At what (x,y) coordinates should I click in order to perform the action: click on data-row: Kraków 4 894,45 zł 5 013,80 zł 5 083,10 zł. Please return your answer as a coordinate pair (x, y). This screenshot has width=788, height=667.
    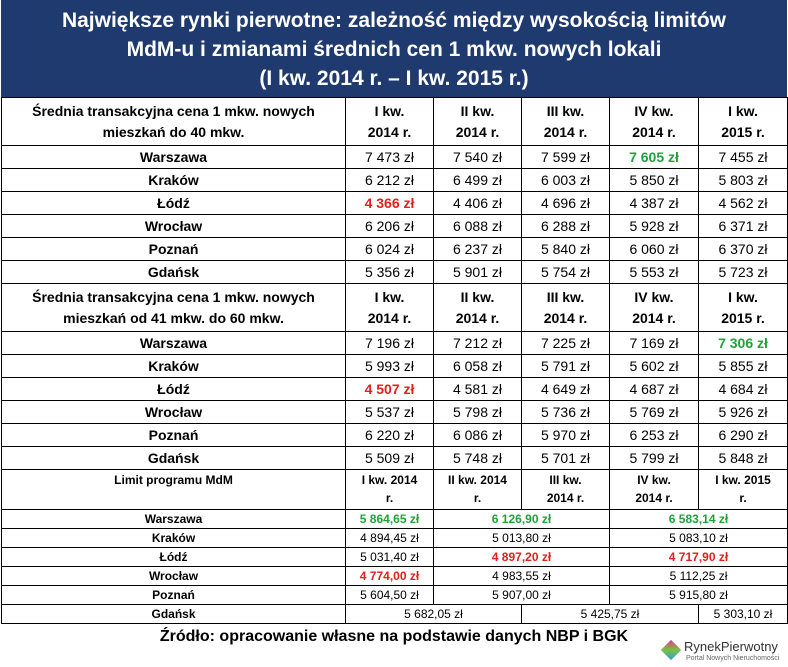
    Looking at the image, I should click on (394, 538).